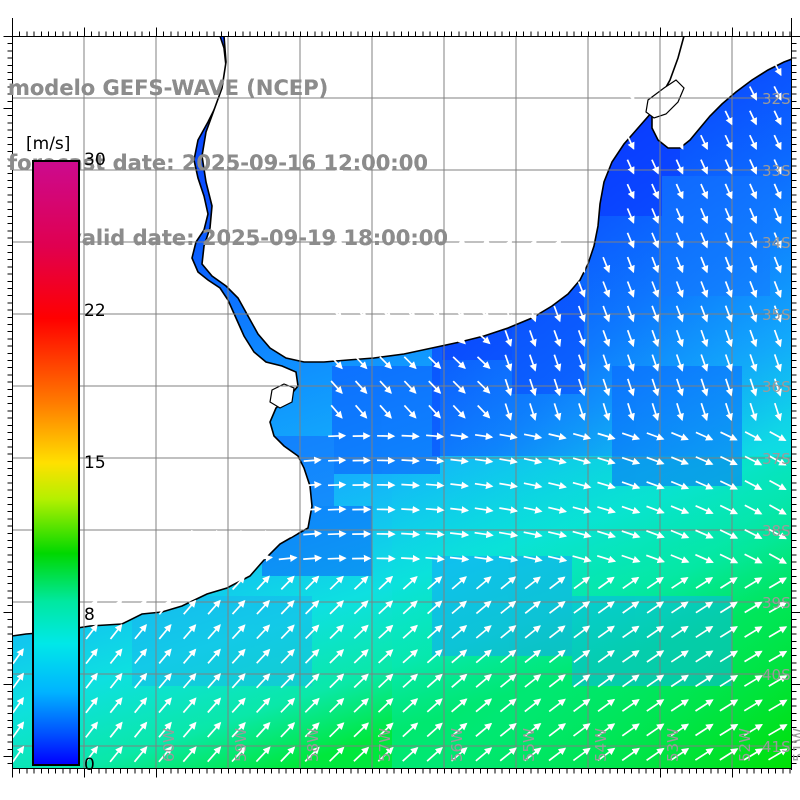 This screenshot has height=800, width=800. What do you see at coordinates (776, 531) in the screenshot?
I see `lat-label-38S: 38S` at bounding box center [776, 531].